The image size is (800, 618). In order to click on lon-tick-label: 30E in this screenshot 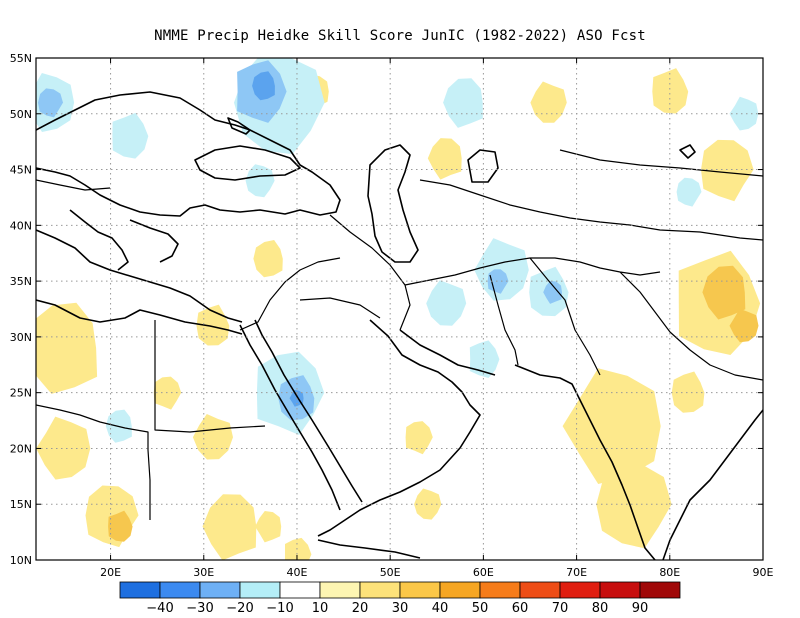, I will do `click(203, 572)`.